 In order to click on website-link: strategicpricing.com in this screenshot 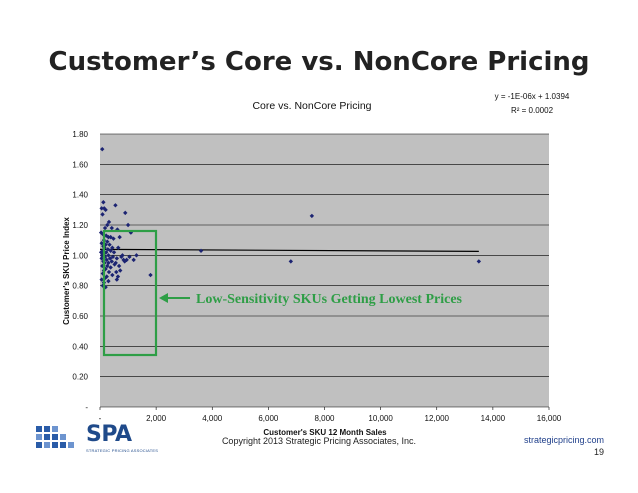, I will do `click(563, 440)`.